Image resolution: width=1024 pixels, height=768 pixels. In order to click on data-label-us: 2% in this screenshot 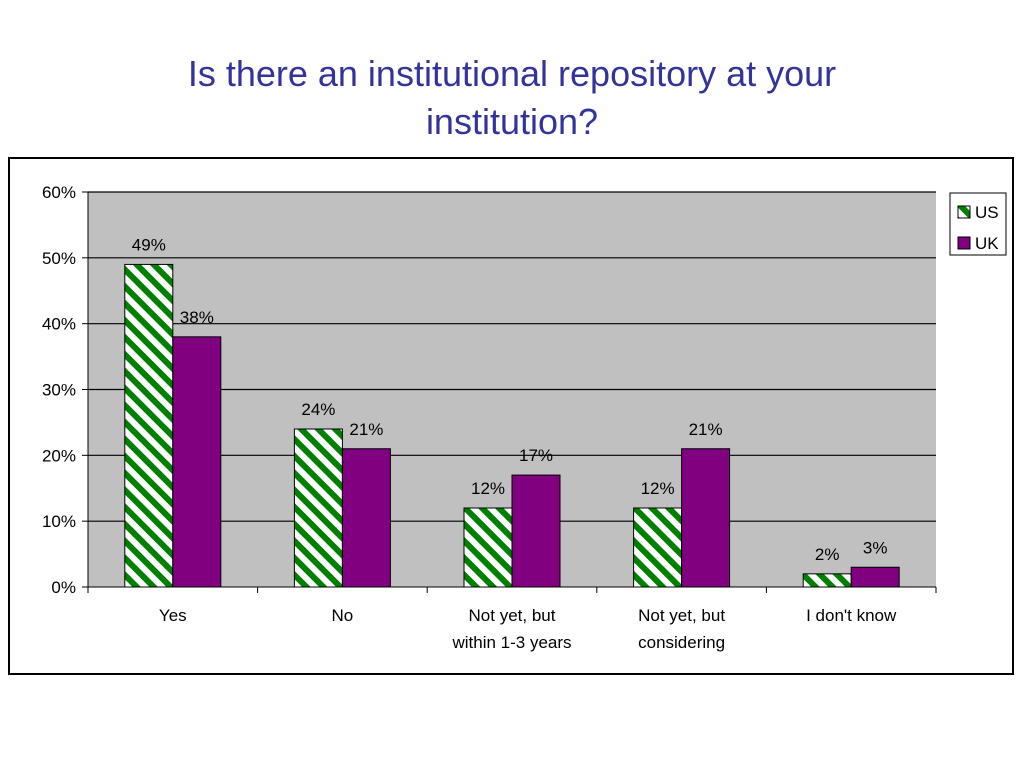, I will do `click(827, 554)`.